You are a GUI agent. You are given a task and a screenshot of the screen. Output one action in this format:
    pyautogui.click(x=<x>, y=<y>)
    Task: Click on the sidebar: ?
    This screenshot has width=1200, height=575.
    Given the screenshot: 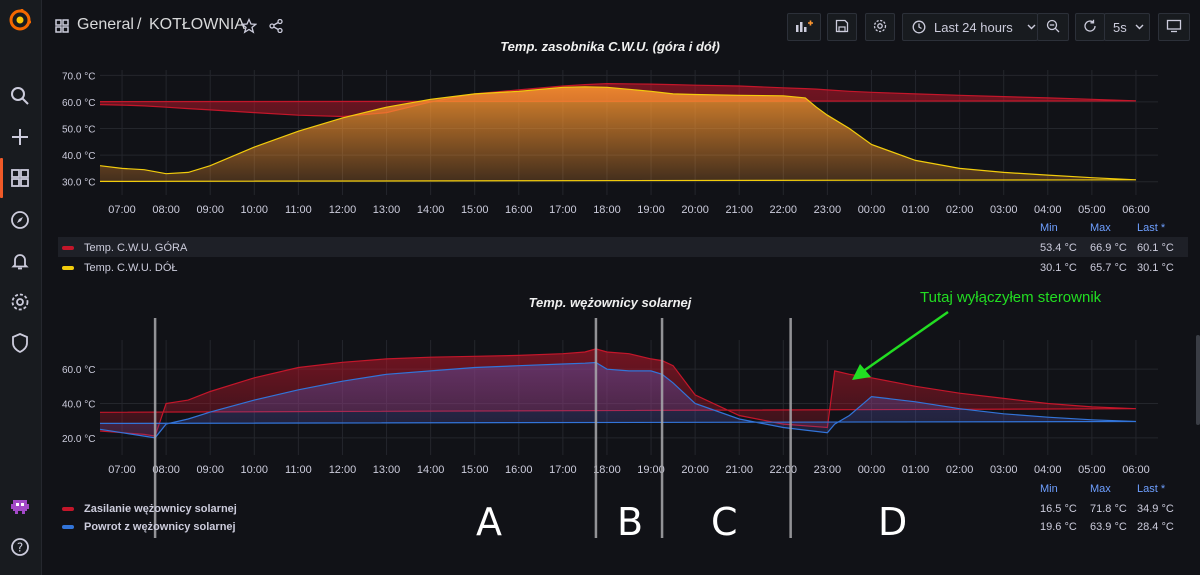 What is the action you would take?
    pyautogui.click(x=21, y=287)
    